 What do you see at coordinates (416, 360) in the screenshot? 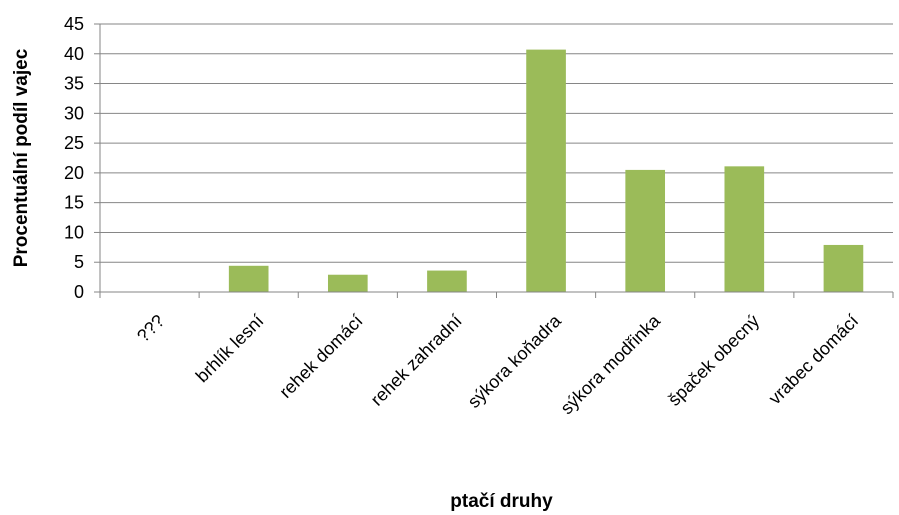
I see `x-tick-label: rehek zahradní` at bounding box center [416, 360].